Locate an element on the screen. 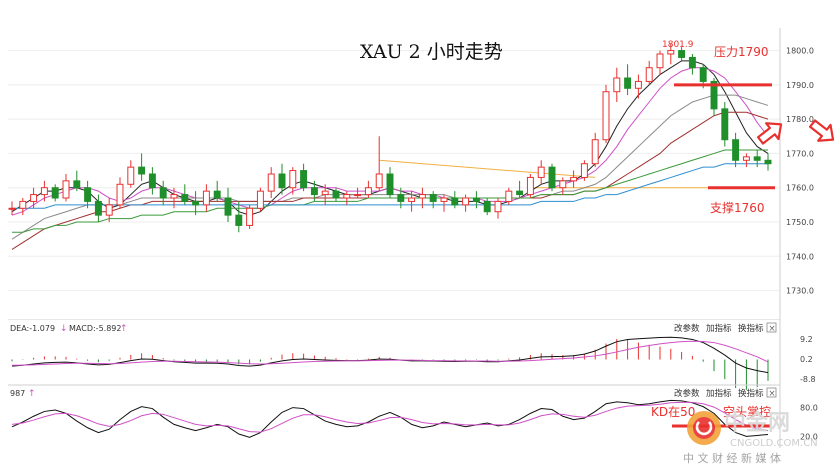  kdj-btn-change-params: 改参数 is located at coordinates (687, 393).